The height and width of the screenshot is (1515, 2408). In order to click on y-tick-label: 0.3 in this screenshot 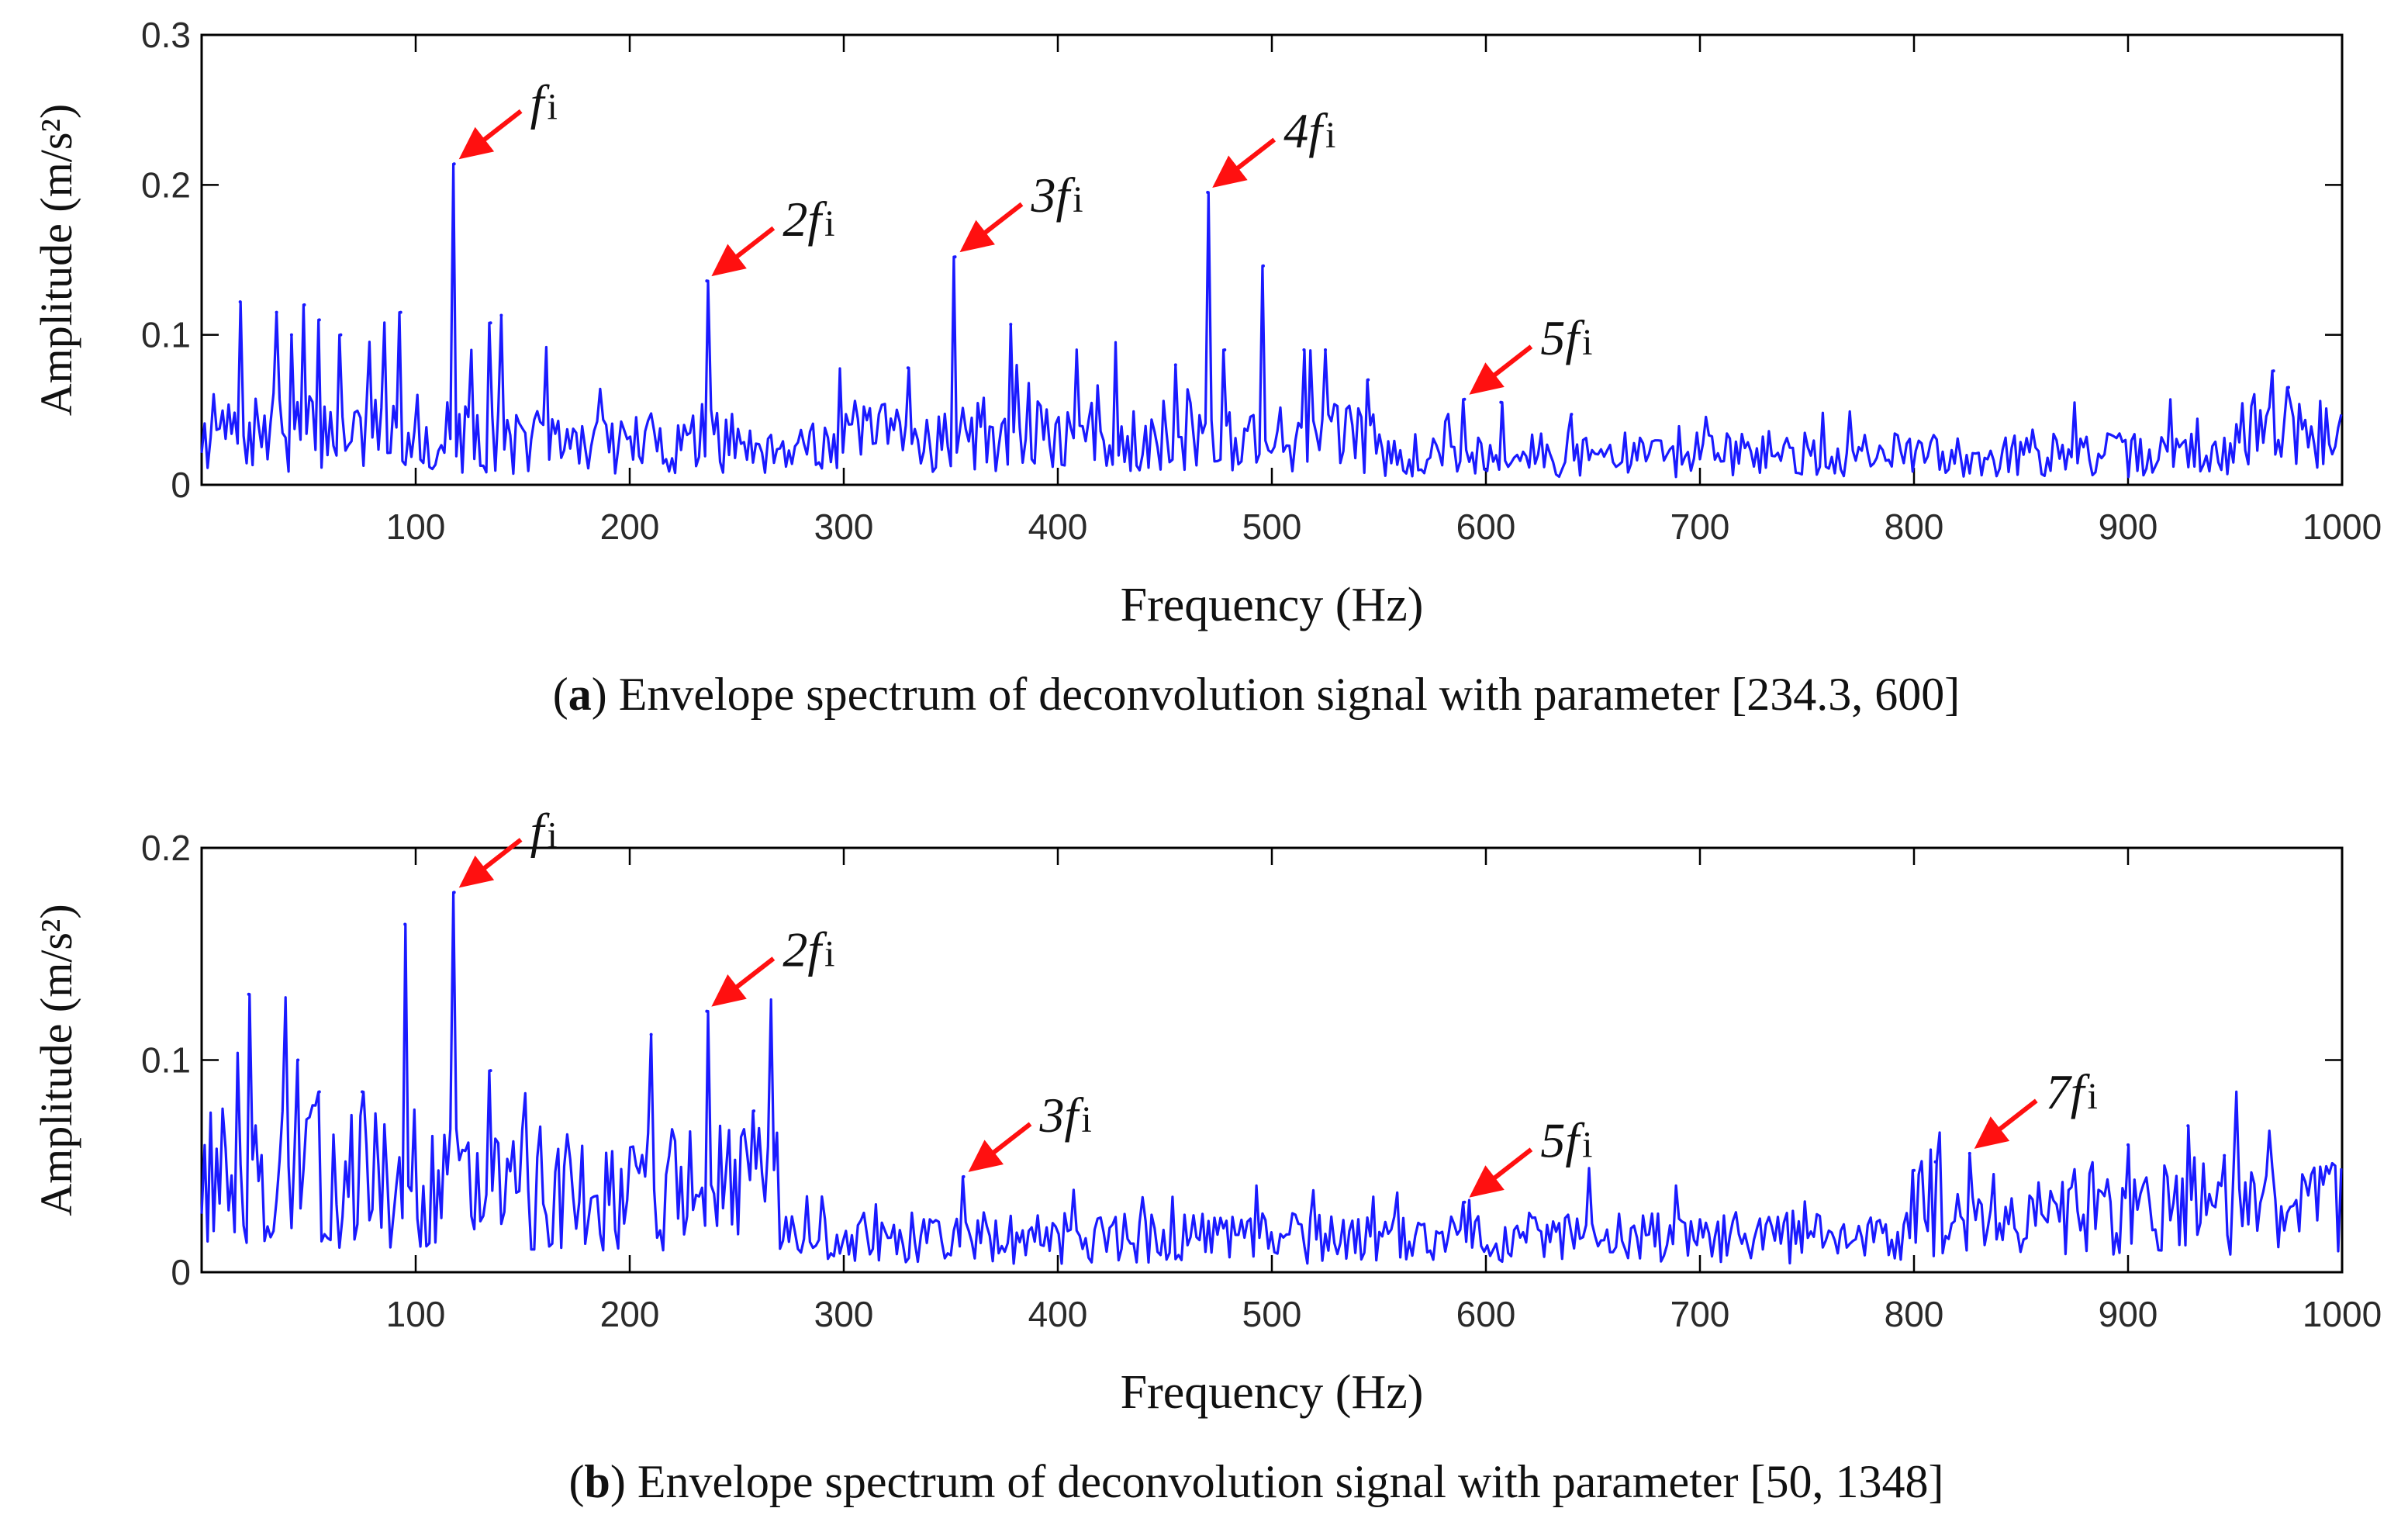, I will do `click(166, 35)`.